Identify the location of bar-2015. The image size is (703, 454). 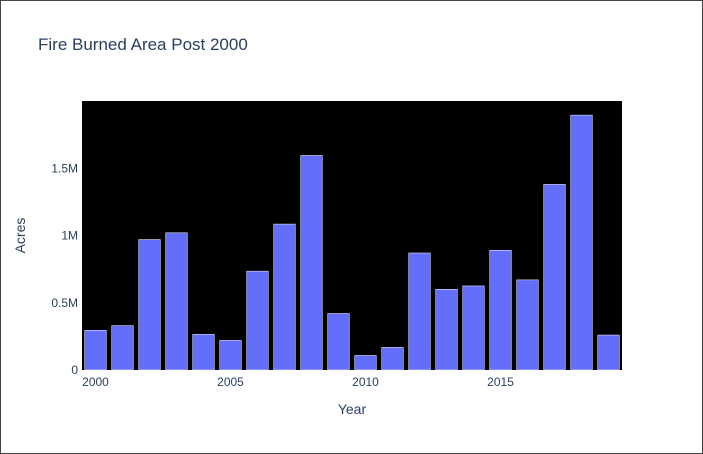
(500, 310).